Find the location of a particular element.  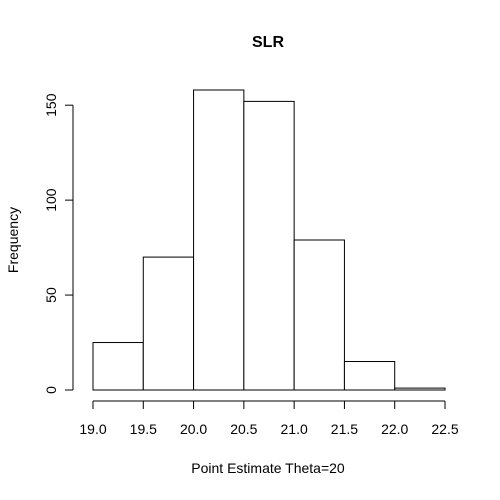

x-tick-label: 19.0 is located at coordinates (92, 429).